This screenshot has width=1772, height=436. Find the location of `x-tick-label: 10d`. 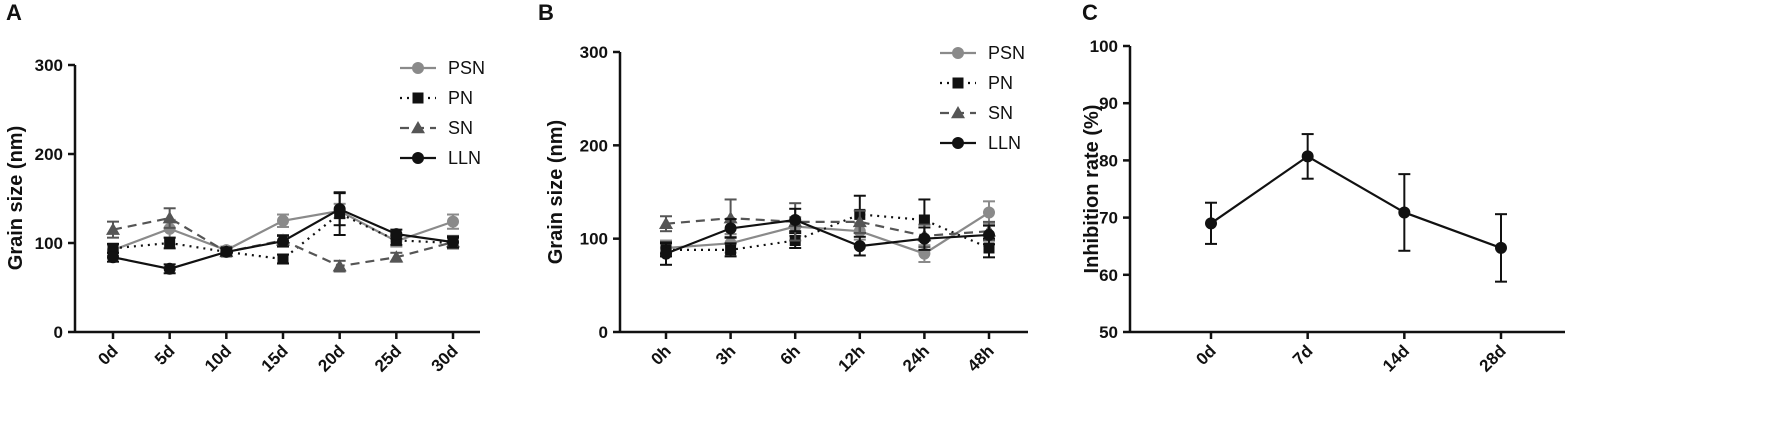

x-tick-label: 10d is located at coordinates (218, 358).